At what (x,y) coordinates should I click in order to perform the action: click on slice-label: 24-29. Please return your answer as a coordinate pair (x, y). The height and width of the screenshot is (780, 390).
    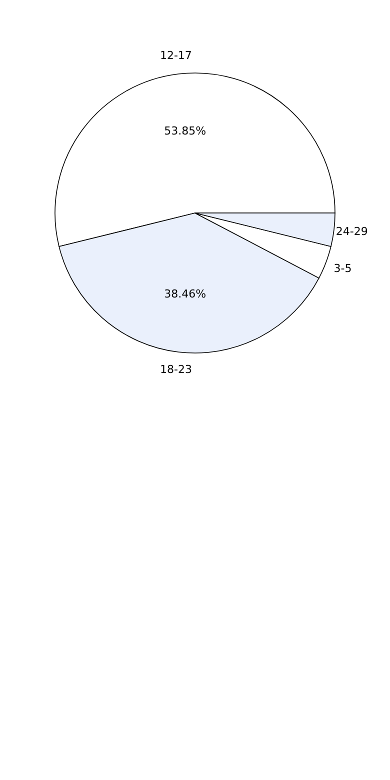
    Looking at the image, I should click on (352, 231).